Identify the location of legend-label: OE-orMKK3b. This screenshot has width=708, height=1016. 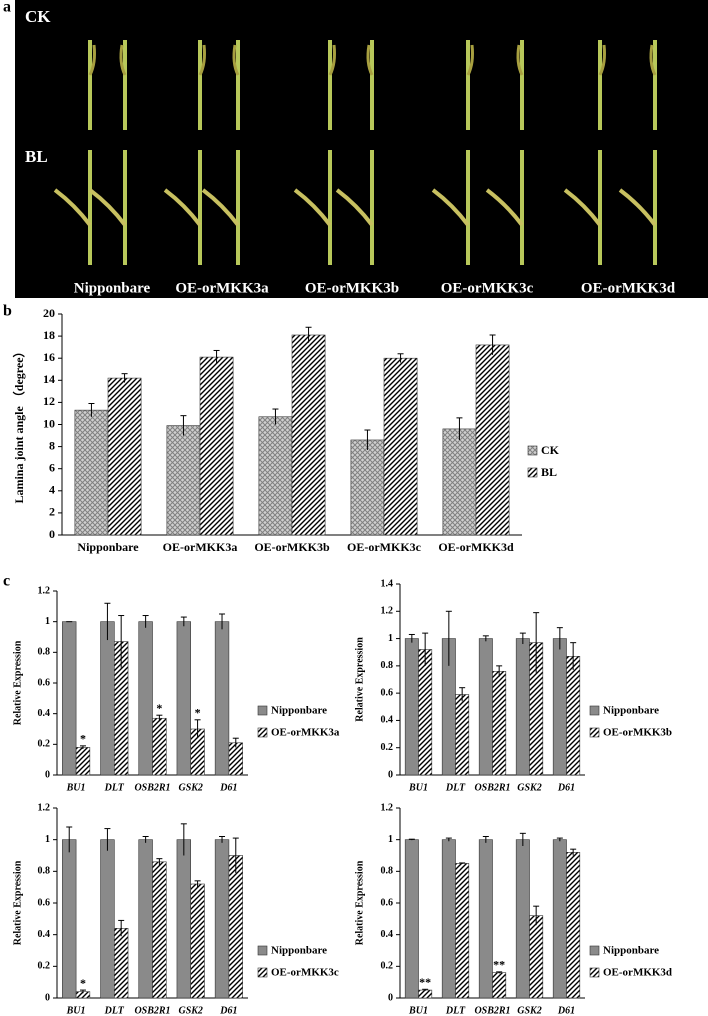
(637, 733).